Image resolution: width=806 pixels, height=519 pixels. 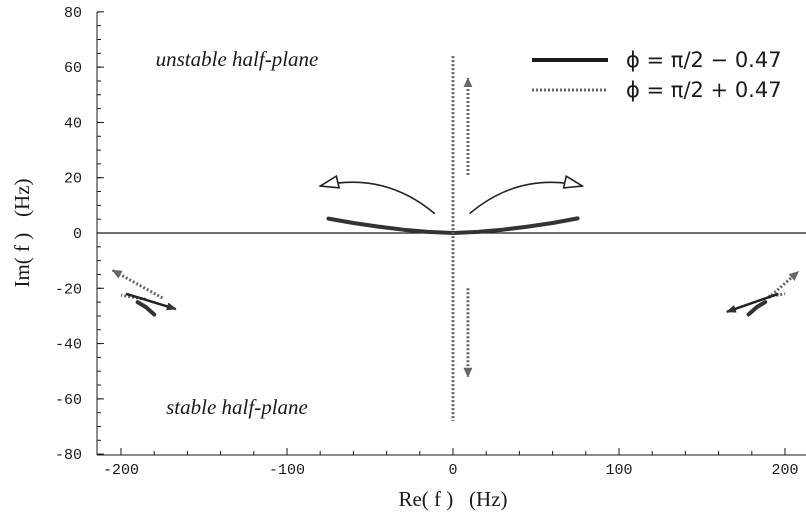 What do you see at coordinates (287, 470) in the screenshot?
I see `x-tick-label: -100` at bounding box center [287, 470].